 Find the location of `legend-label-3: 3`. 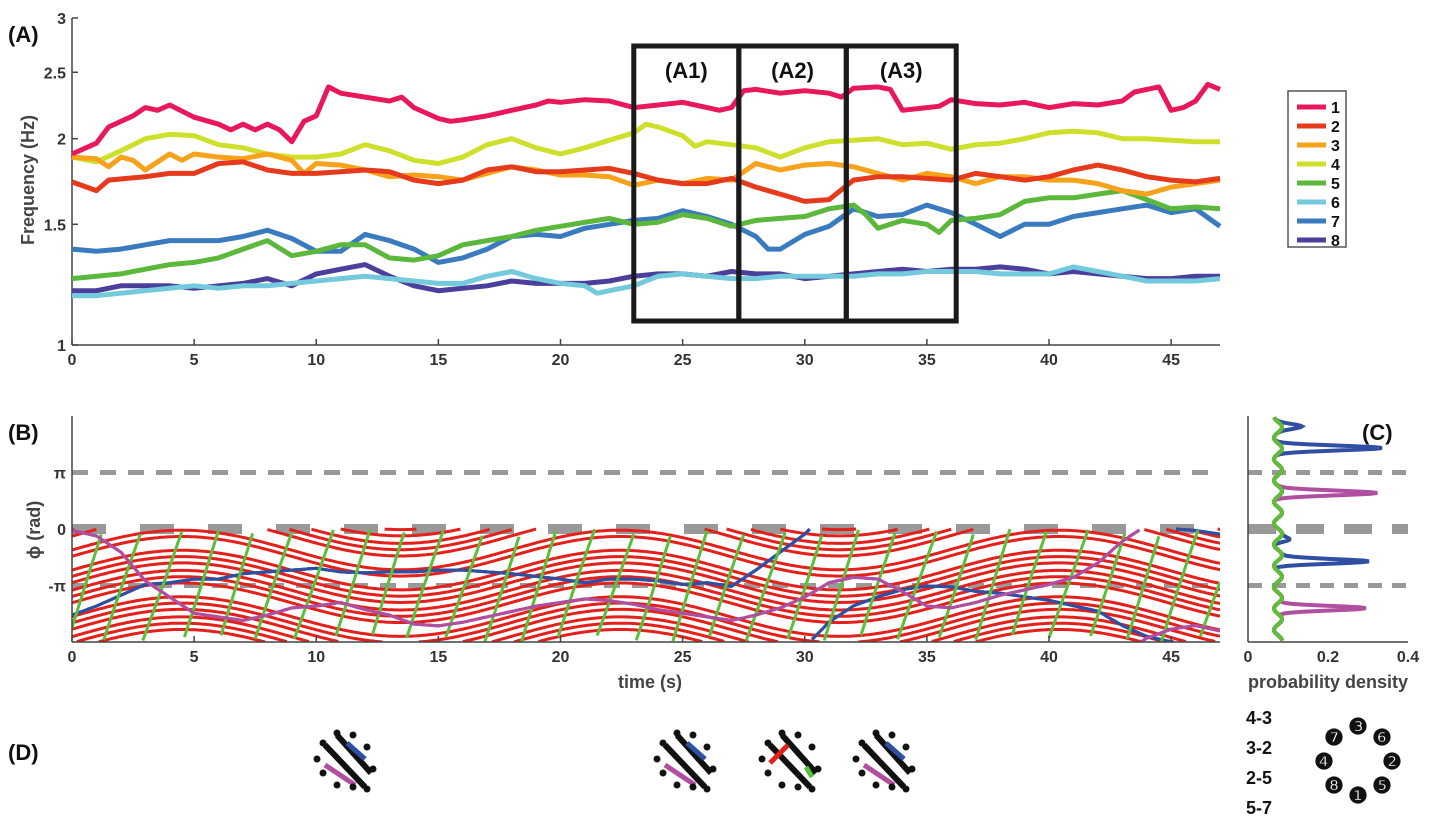

legend-label-3: 3 is located at coordinates (1335, 146).